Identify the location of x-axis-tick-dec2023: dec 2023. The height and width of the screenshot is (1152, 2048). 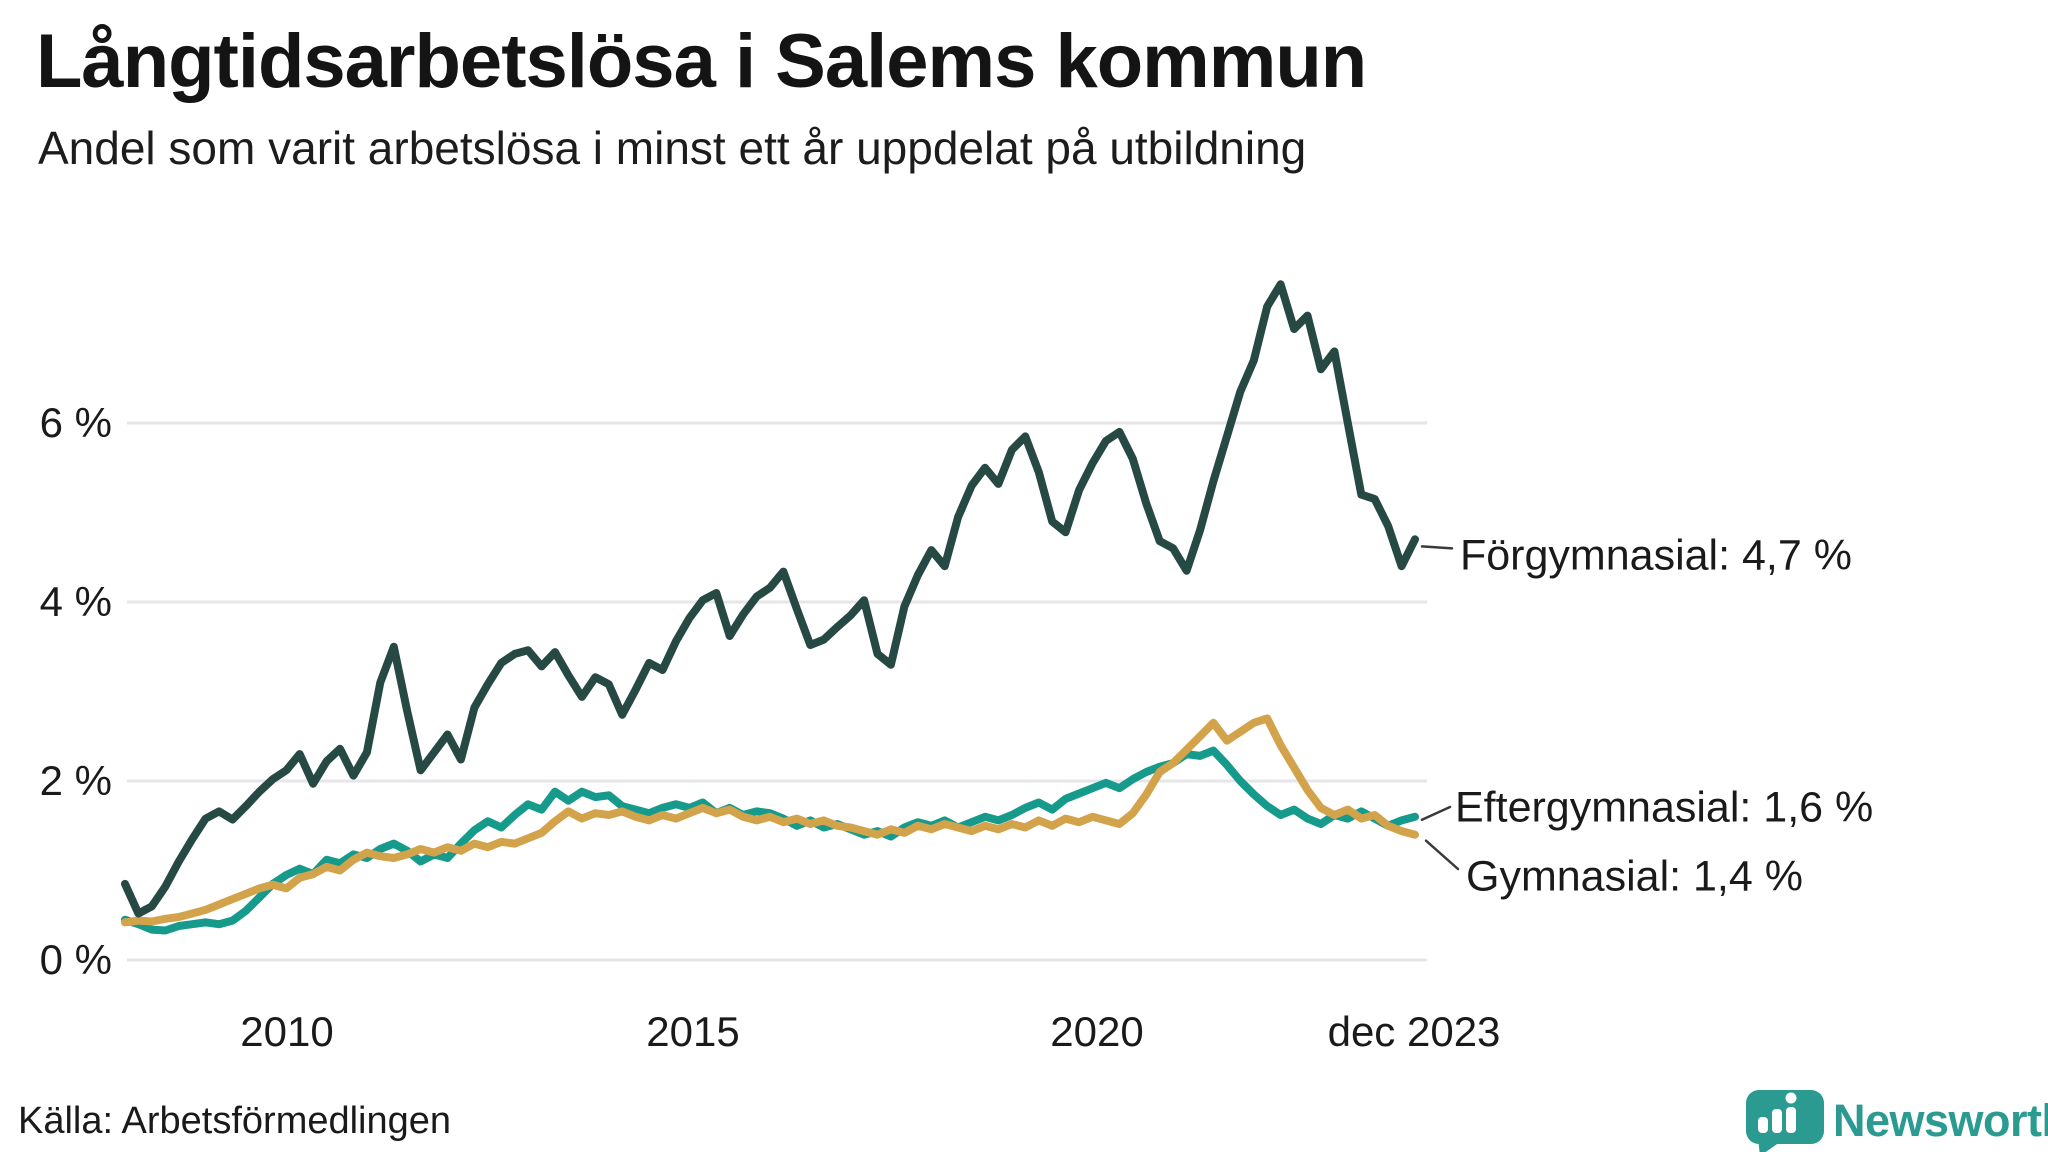
(1414, 1031).